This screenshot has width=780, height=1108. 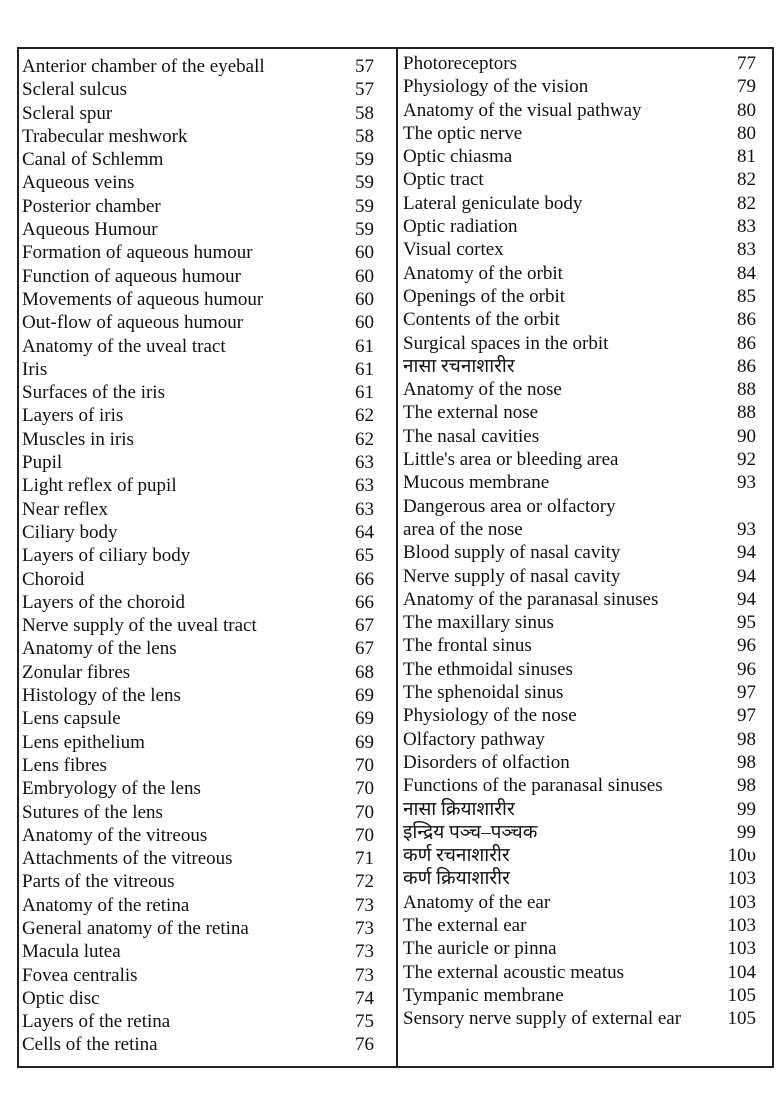 What do you see at coordinates (579, 249) in the screenshot?
I see `toc-entry: Visual cortex 83` at bounding box center [579, 249].